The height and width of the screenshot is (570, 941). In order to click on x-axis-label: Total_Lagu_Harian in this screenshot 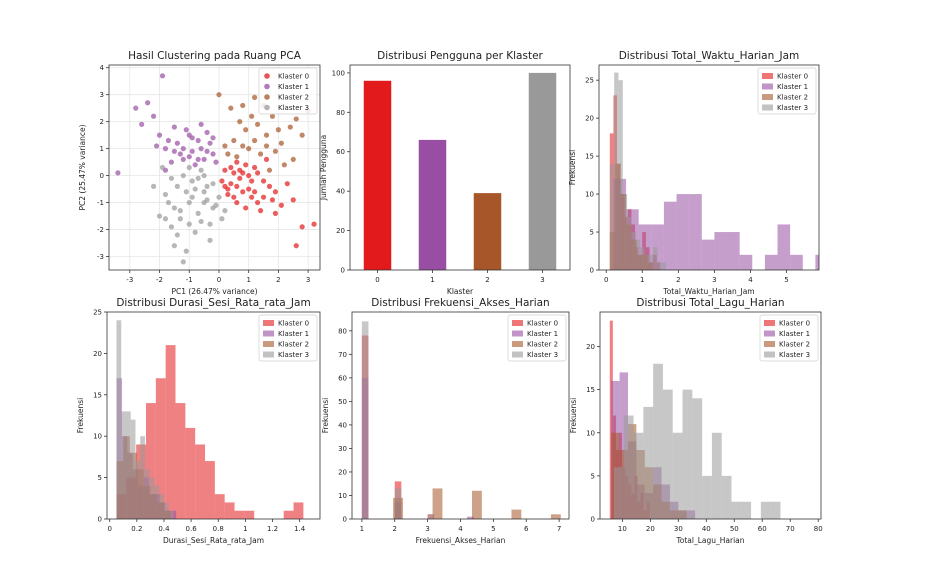, I will do `click(709, 540)`.